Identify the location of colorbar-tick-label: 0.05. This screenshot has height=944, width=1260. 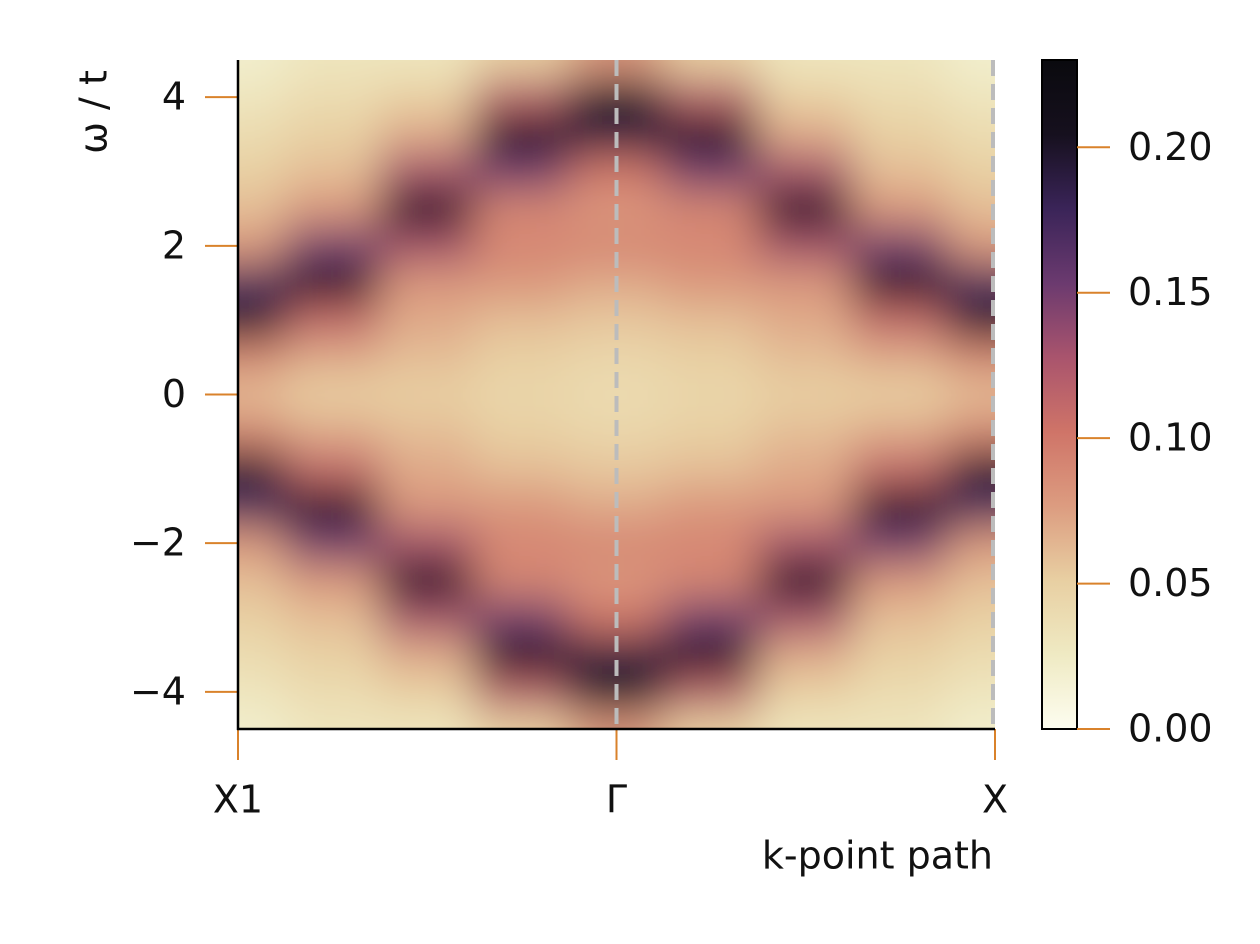
(1170, 583).